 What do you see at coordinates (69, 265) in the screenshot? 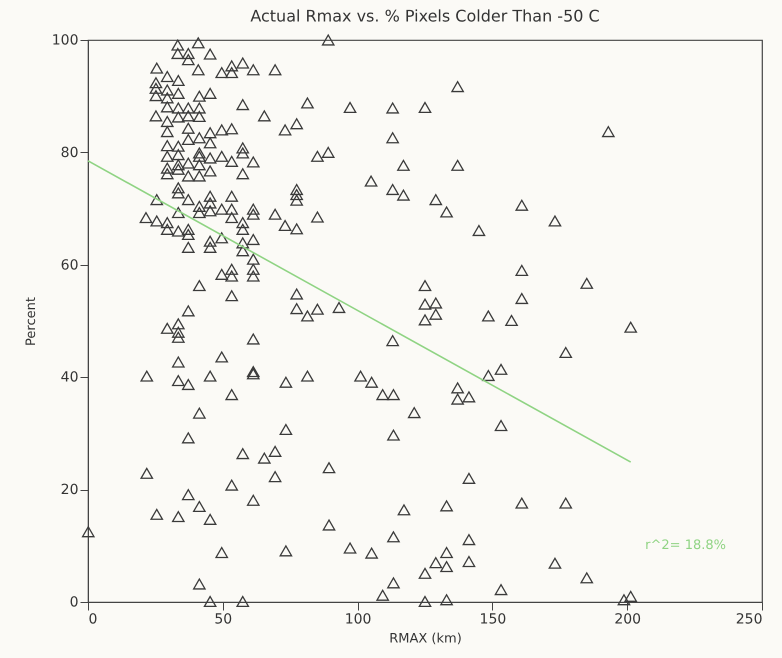
I see `y-tick-label: 60` at bounding box center [69, 265].